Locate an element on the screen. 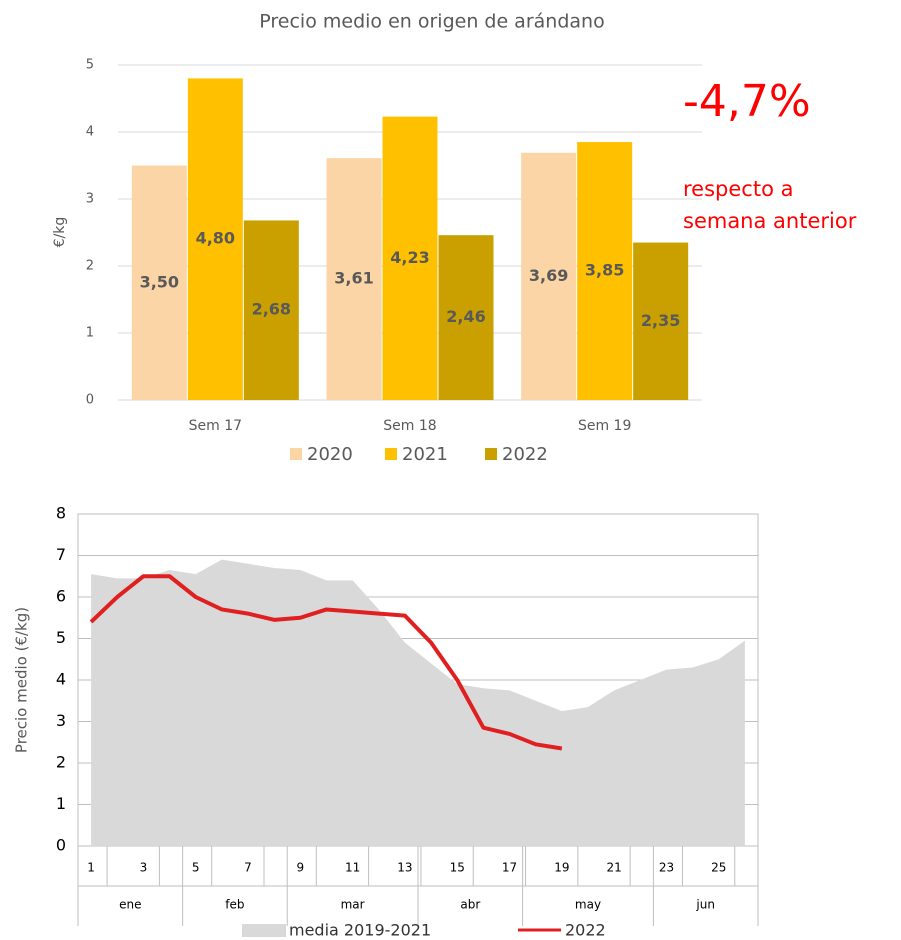  y-axis-label: Precio medio (€/kg) is located at coordinates (22, 680).